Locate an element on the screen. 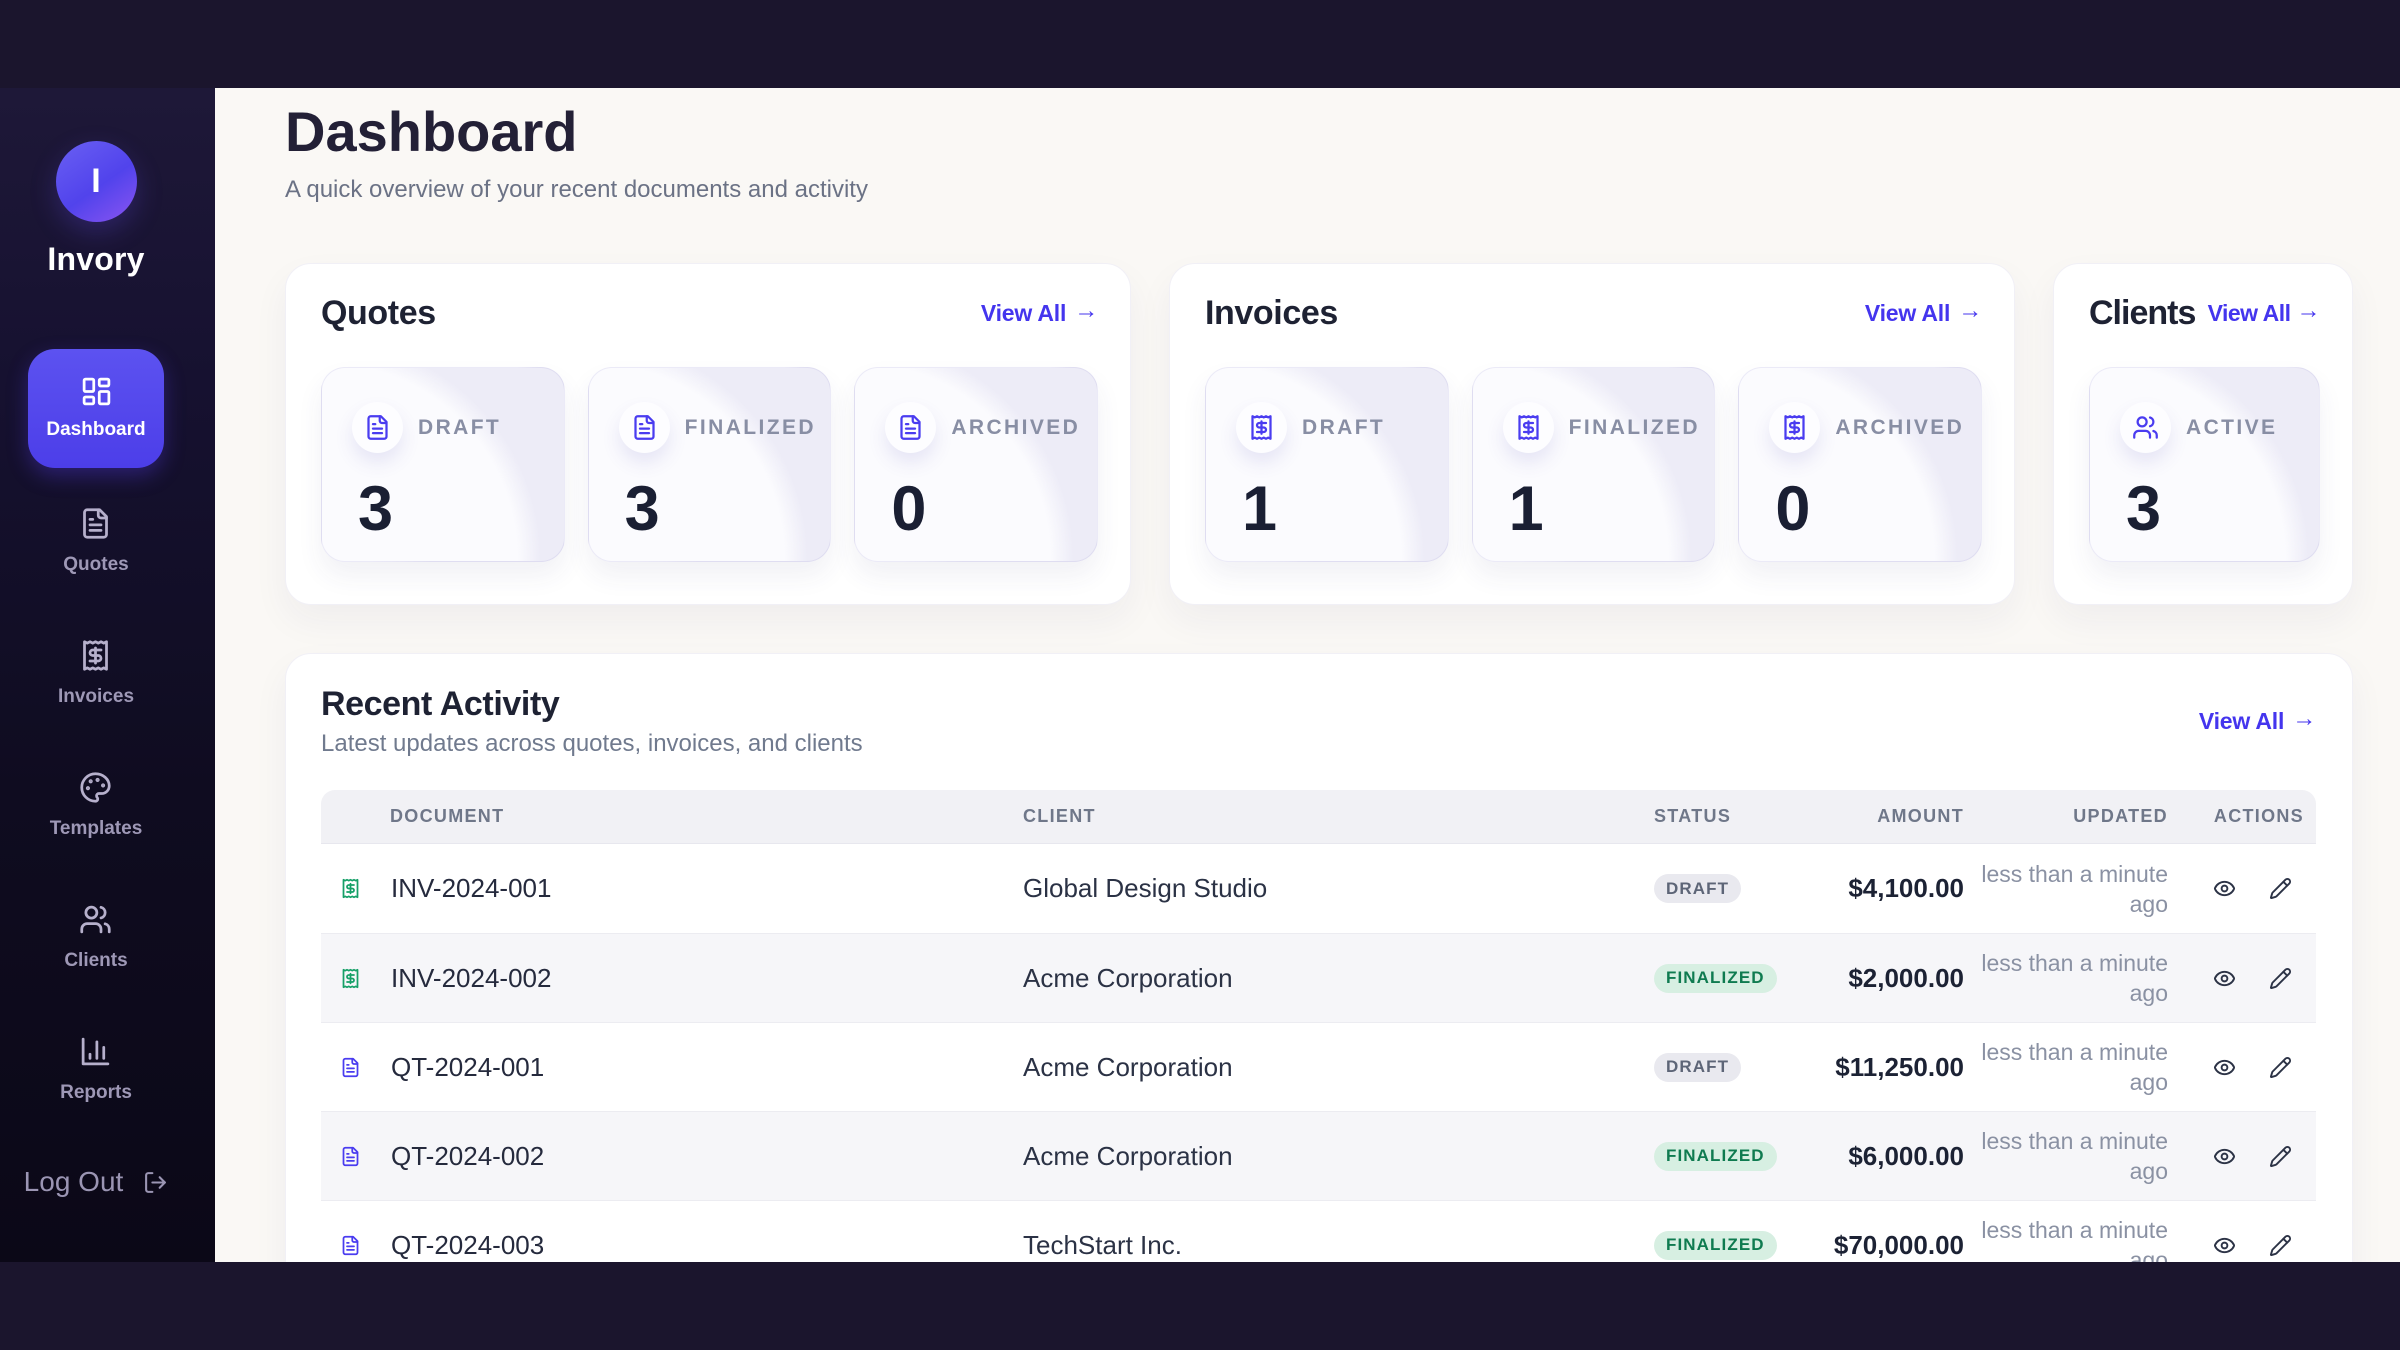 This screenshot has width=2400, height=1350. clients-view-all-link: View All → is located at coordinates (2264, 312).